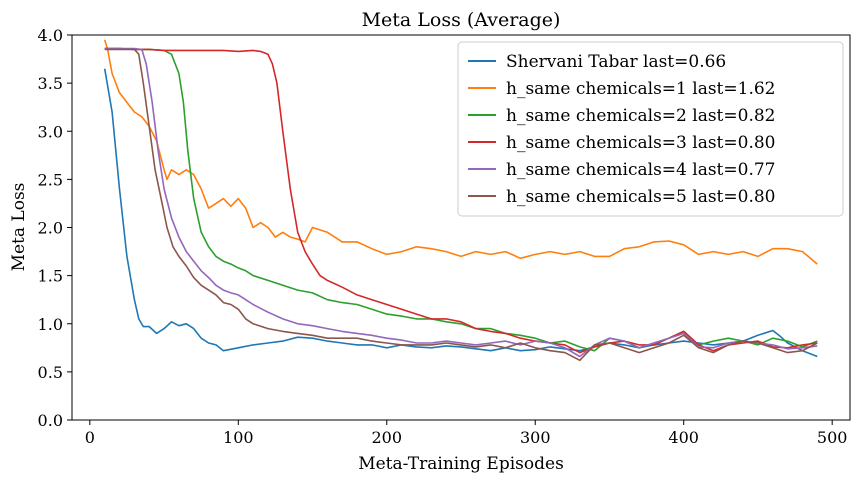  Describe the element at coordinates (50, 228) in the screenshot. I see `y-tick-label: 2.0` at that location.